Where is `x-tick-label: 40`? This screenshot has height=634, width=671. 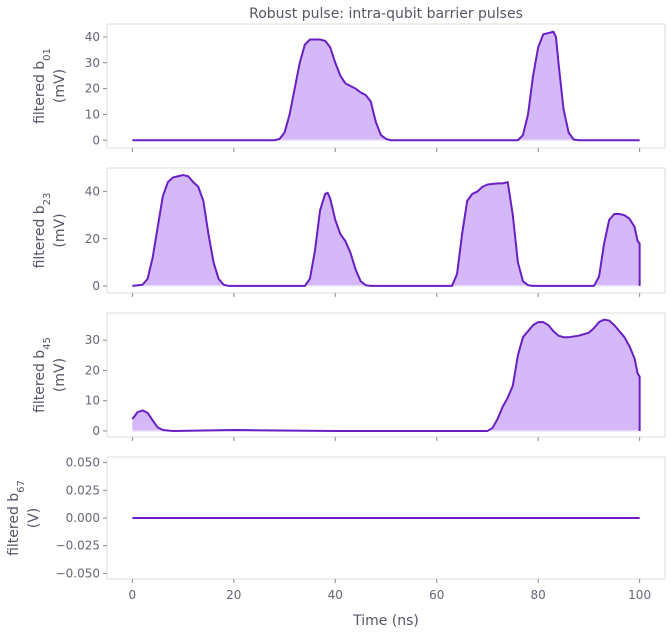 x-tick-label: 40 is located at coordinates (335, 595).